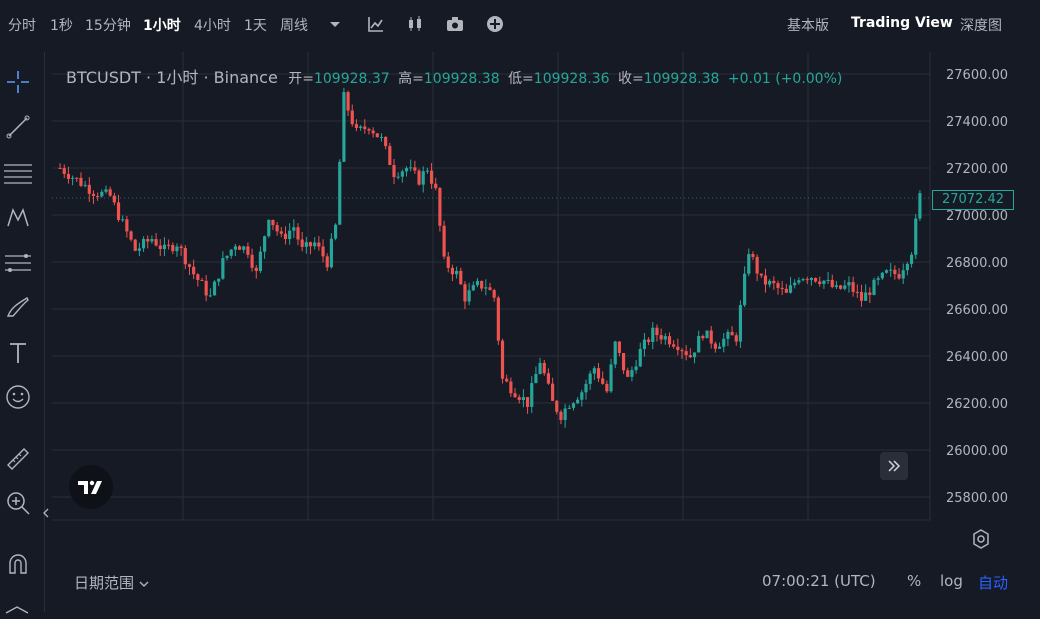 The width and height of the screenshot is (1040, 619). I want to click on view-basic: 基本版, so click(808, 26).